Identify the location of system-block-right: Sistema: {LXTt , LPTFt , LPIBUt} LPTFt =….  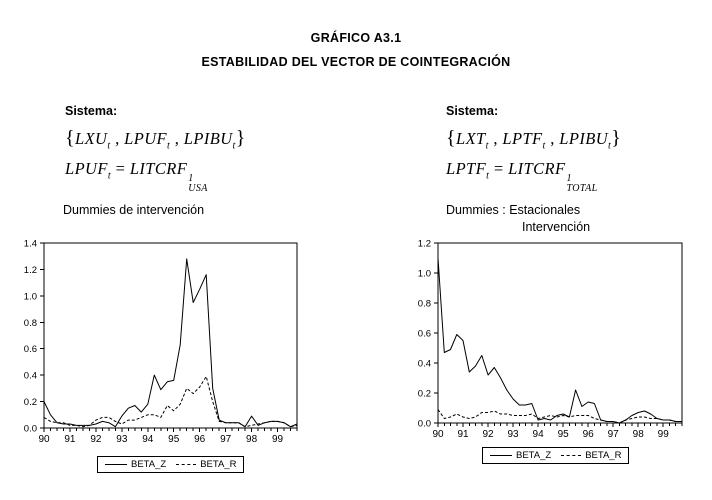
(530, 170).